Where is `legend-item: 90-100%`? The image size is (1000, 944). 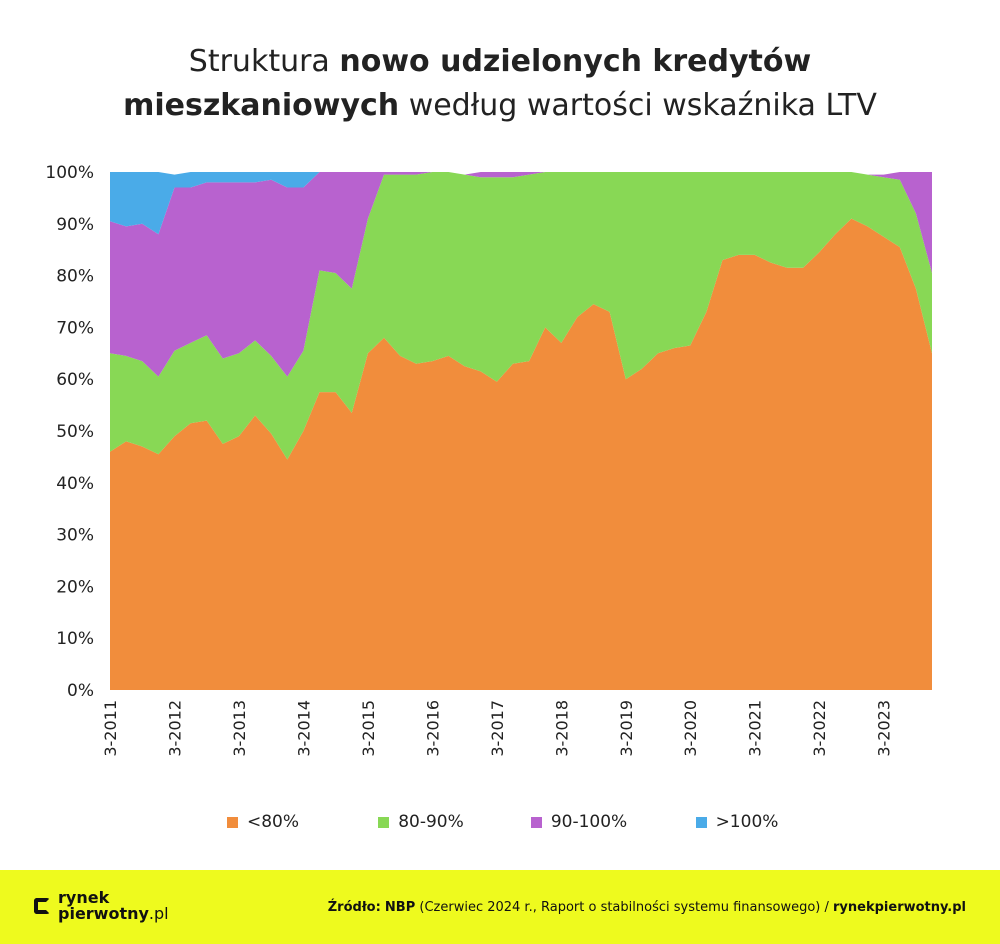
legend-item: 90-100% is located at coordinates (579, 822).